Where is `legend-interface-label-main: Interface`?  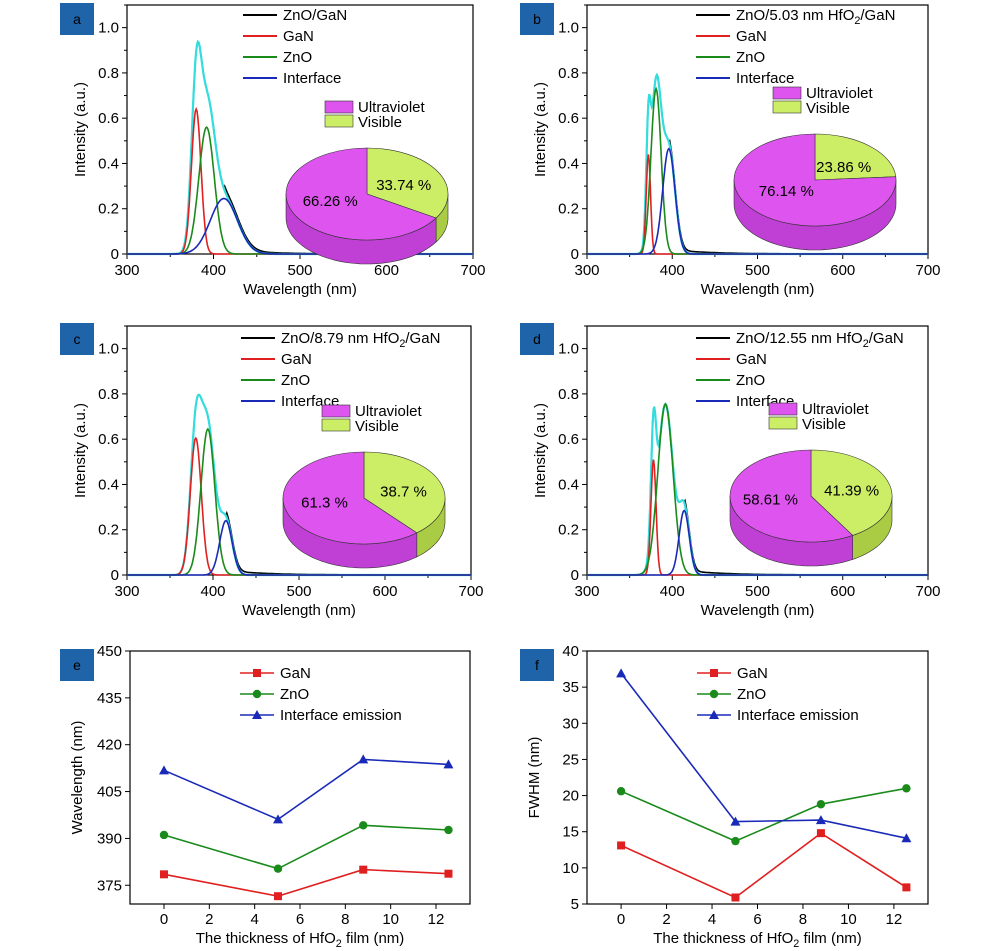 legend-interface-label-main: Interface is located at coordinates (765, 78).